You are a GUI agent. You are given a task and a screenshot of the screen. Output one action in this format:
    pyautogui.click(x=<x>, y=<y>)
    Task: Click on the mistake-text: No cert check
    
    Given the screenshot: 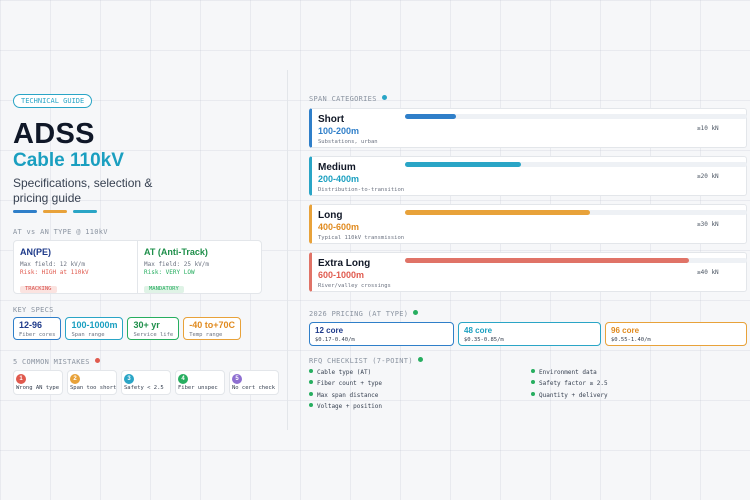 What is the action you would take?
    pyautogui.click(x=254, y=388)
    